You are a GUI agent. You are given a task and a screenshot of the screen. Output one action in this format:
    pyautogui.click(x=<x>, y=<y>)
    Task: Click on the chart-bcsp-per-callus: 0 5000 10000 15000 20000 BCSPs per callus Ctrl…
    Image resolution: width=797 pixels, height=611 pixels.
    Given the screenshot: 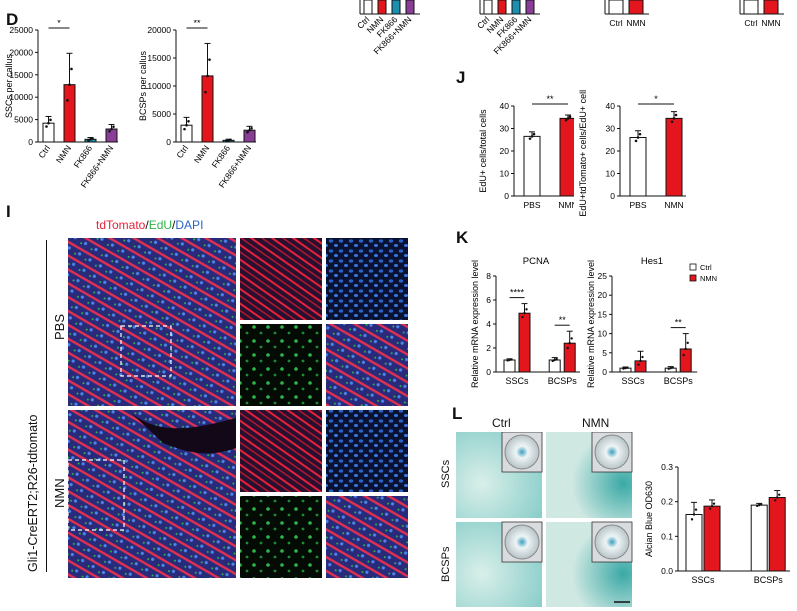 What is the action you would take?
    pyautogui.click(x=197, y=105)
    